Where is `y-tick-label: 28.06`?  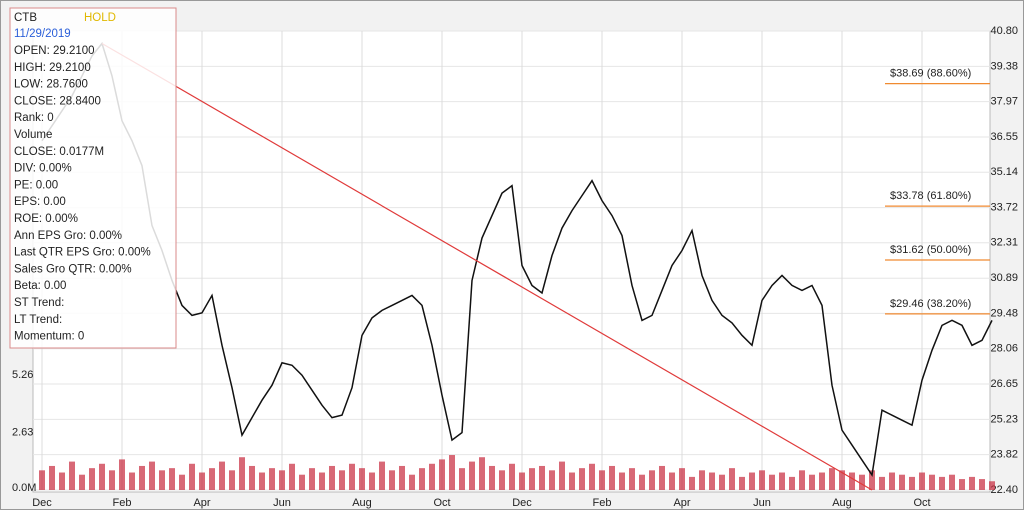 y-tick-label: 28.06 is located at coordinates (1004, 349).